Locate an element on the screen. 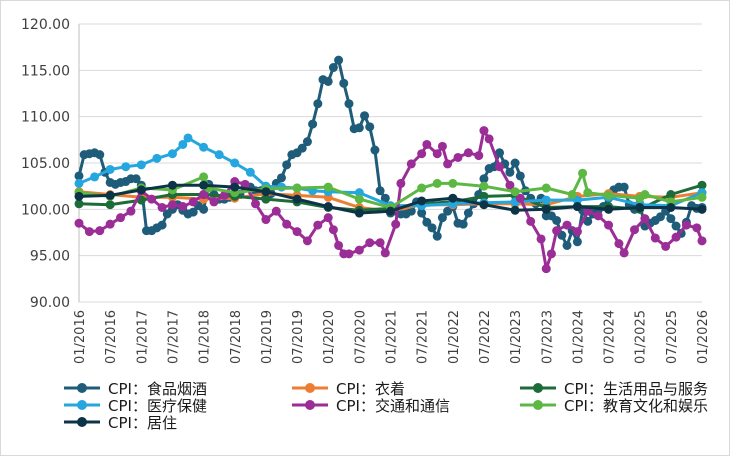 The width and height of the screenshot is (730, 456). y-tick-label: 95.00 is located at coordinates (50, 257).